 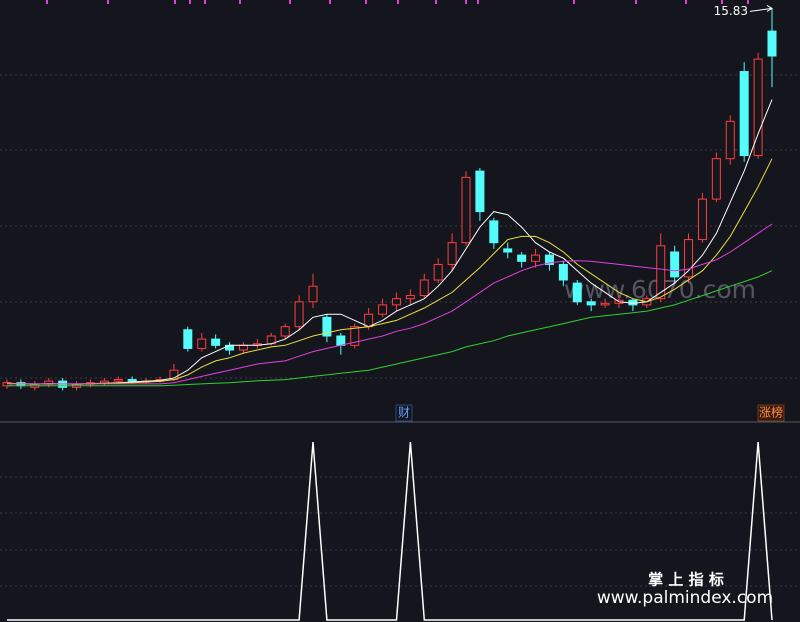 I want to click on annotation: 财, so click(x=404, y=413).